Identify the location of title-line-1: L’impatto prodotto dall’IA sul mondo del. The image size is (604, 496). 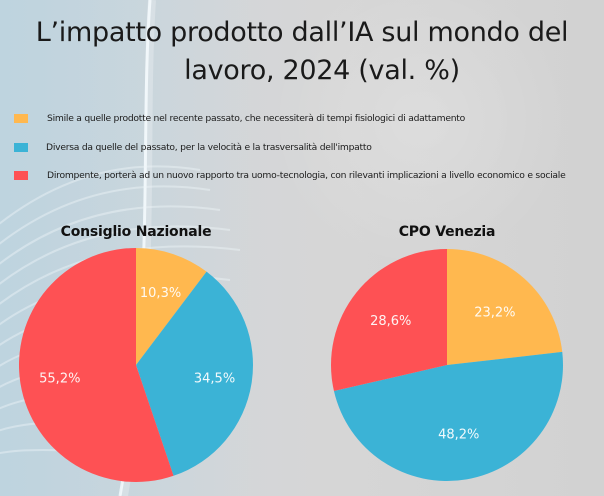
(302, 32).